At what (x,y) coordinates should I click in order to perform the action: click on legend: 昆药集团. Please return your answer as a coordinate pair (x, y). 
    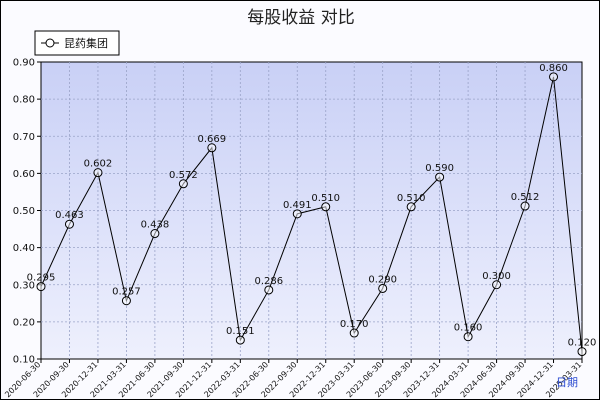
    Looking at the image, I should click on (77, 43).